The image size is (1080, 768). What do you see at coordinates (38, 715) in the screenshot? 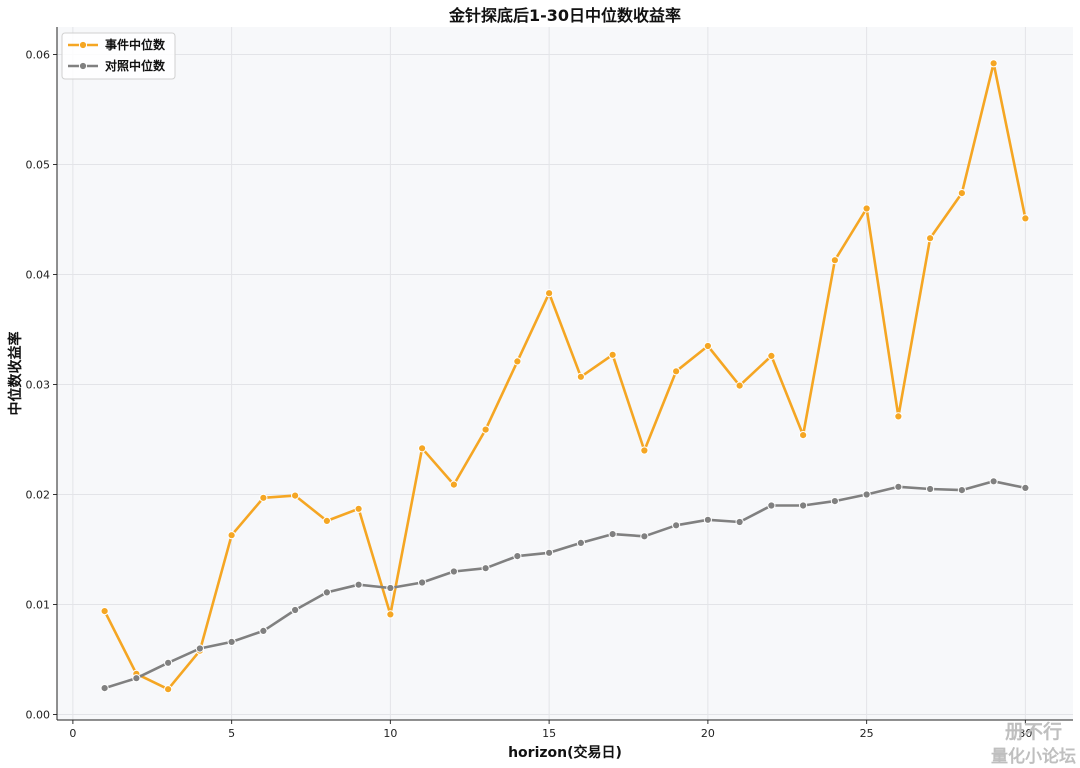
I see `y-tick-label: 0.00` at bounding box center [38, 715].